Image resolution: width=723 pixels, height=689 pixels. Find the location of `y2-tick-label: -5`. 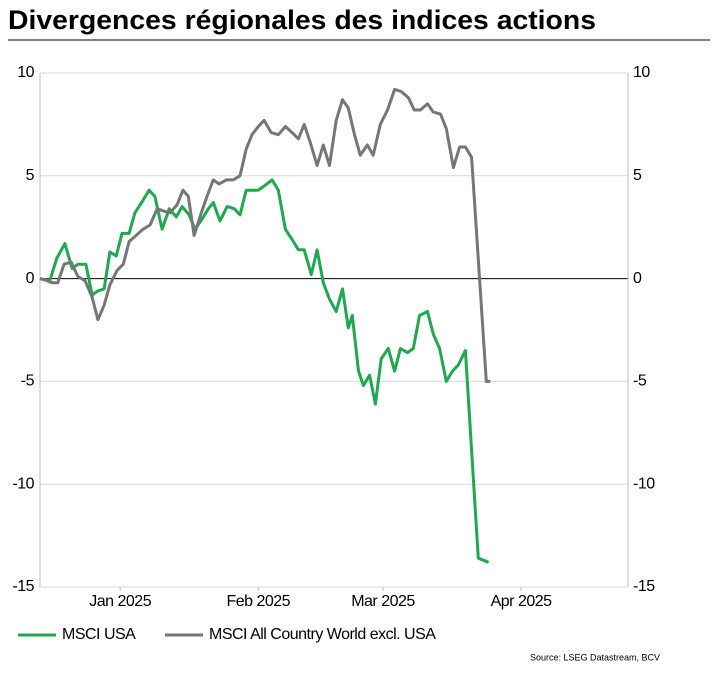

y2-tick-label: -5 is located at coordinates (640, 381).